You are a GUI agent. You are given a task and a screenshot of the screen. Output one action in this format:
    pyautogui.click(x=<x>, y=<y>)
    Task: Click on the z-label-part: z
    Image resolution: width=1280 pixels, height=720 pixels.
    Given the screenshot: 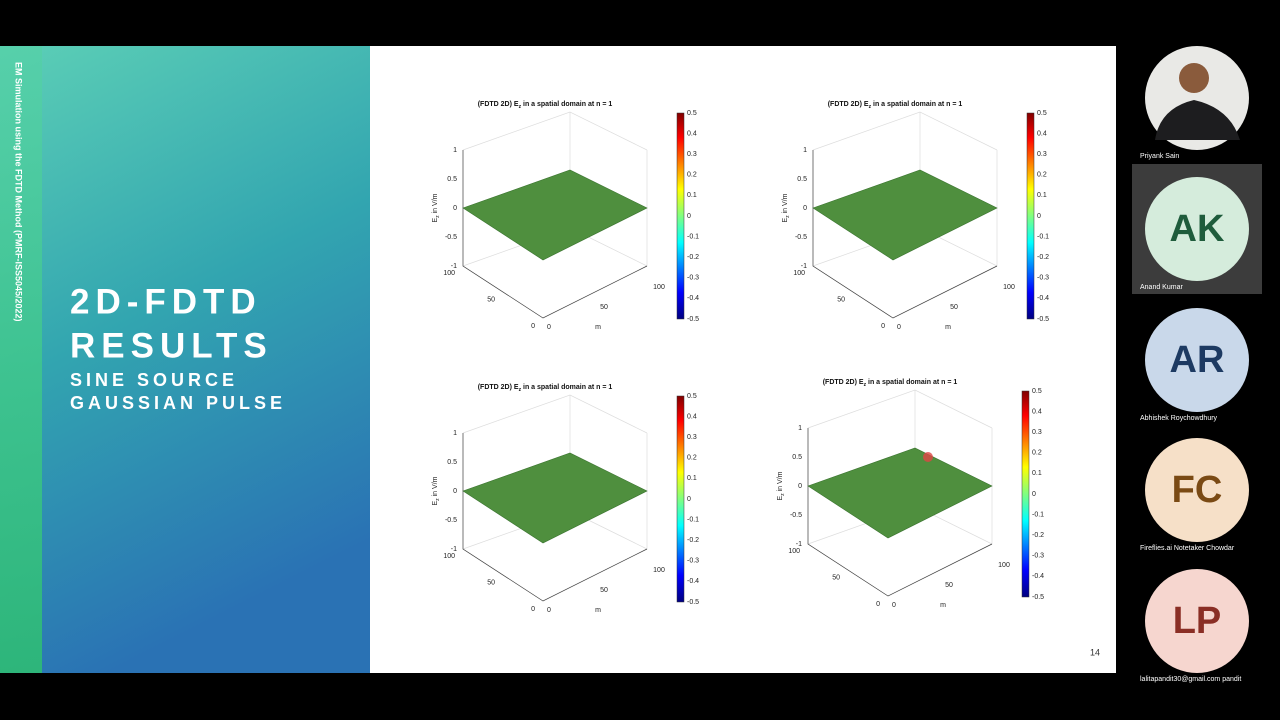 What is the action you would take?
    pyautogui.click(x=788, y=216)
    